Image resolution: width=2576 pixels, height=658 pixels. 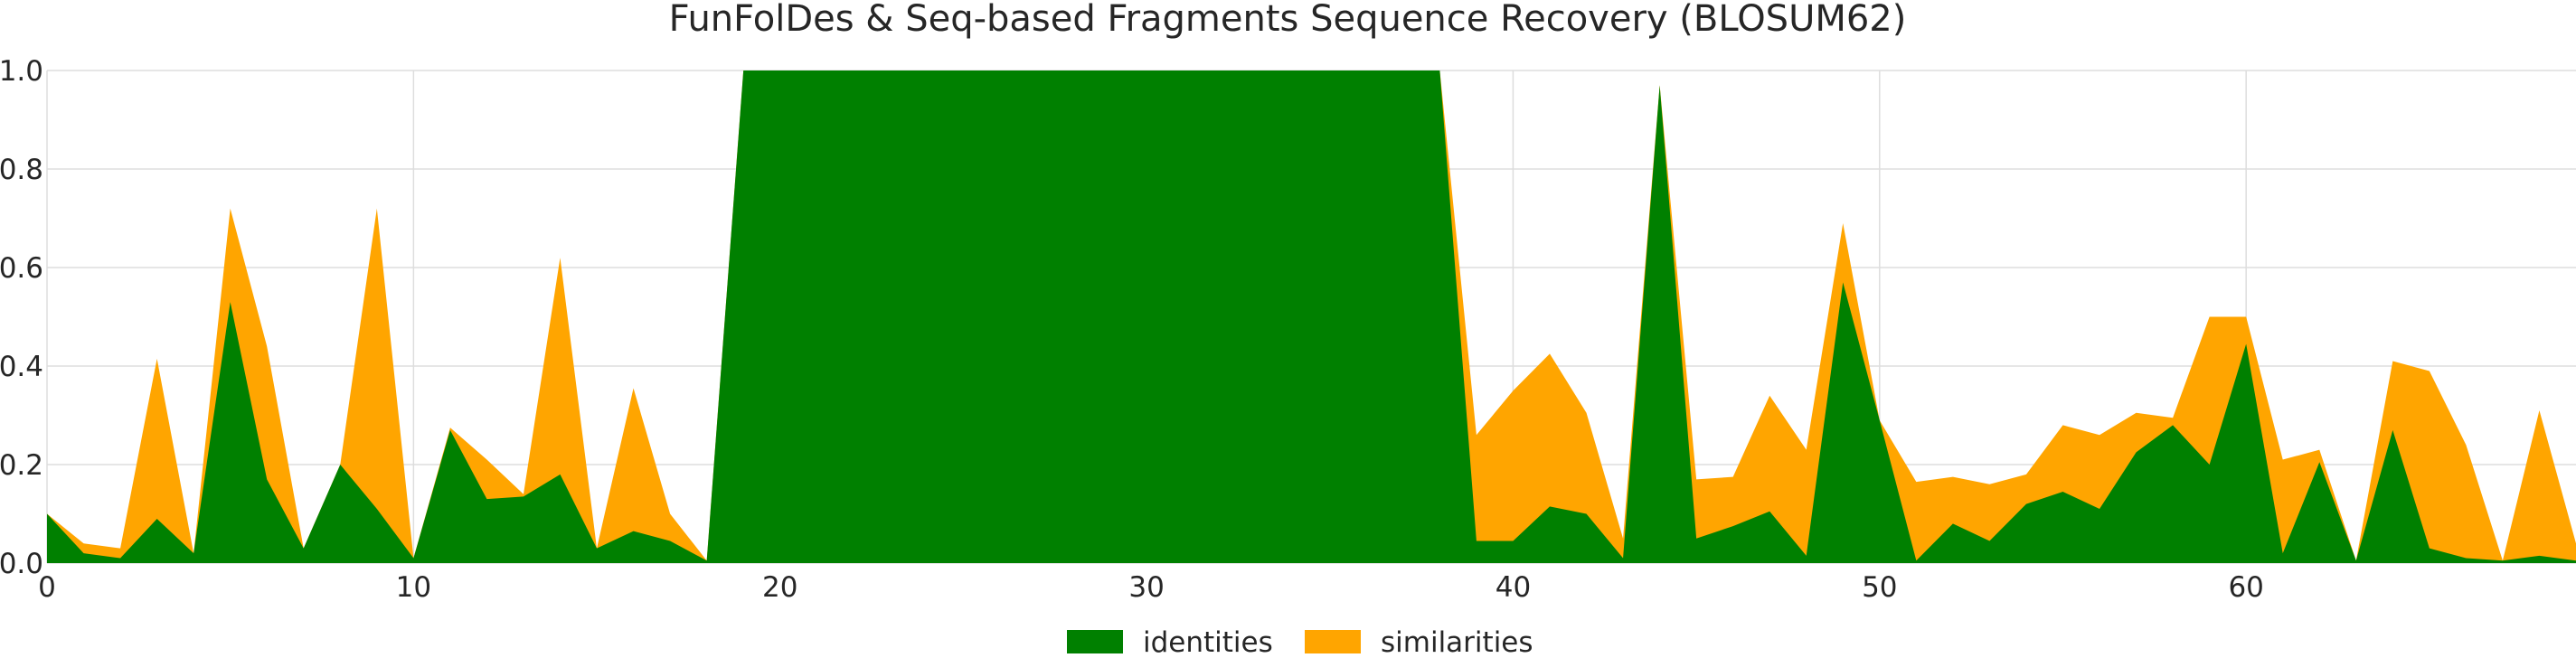 What do you see at coordinates (21, 71) in the screenshot?
I see `y-tick-label: 1.0` at bounding box center [21, 71].